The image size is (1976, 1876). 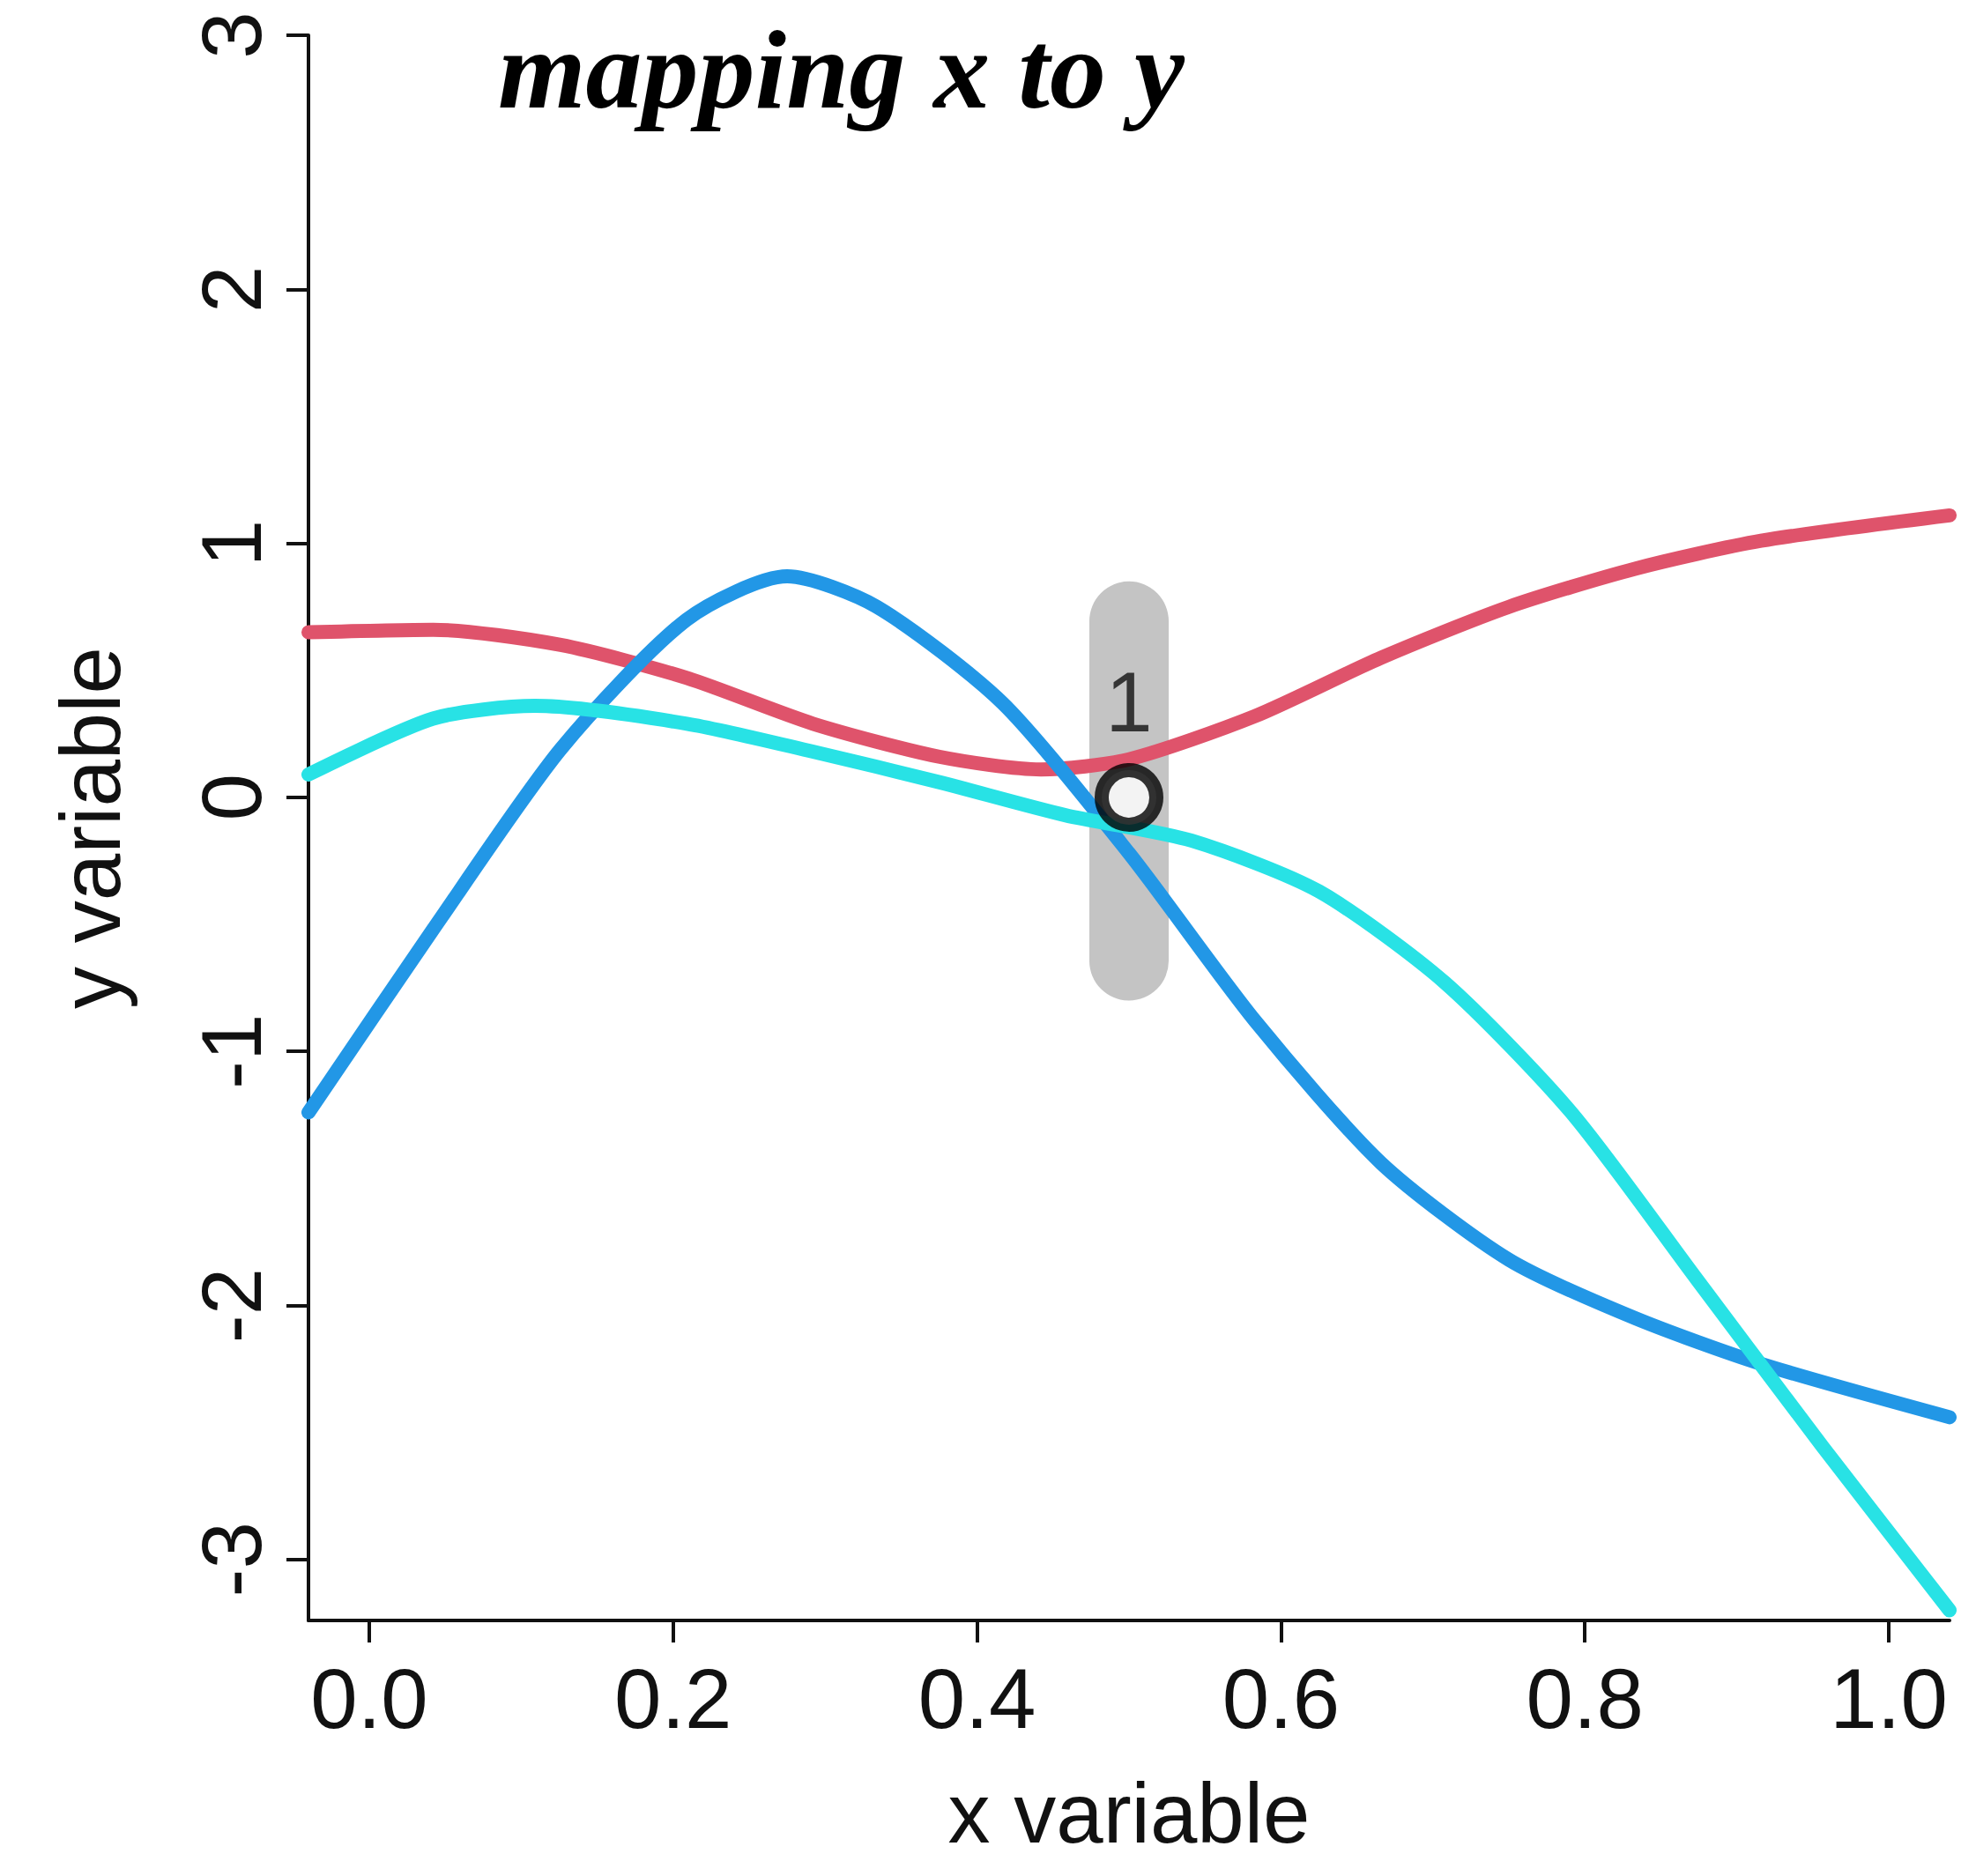 What do you see at coordinates (231, 543) in the screenshot?
I see `y-tick-label: 1` at bounding box center [231, 543].